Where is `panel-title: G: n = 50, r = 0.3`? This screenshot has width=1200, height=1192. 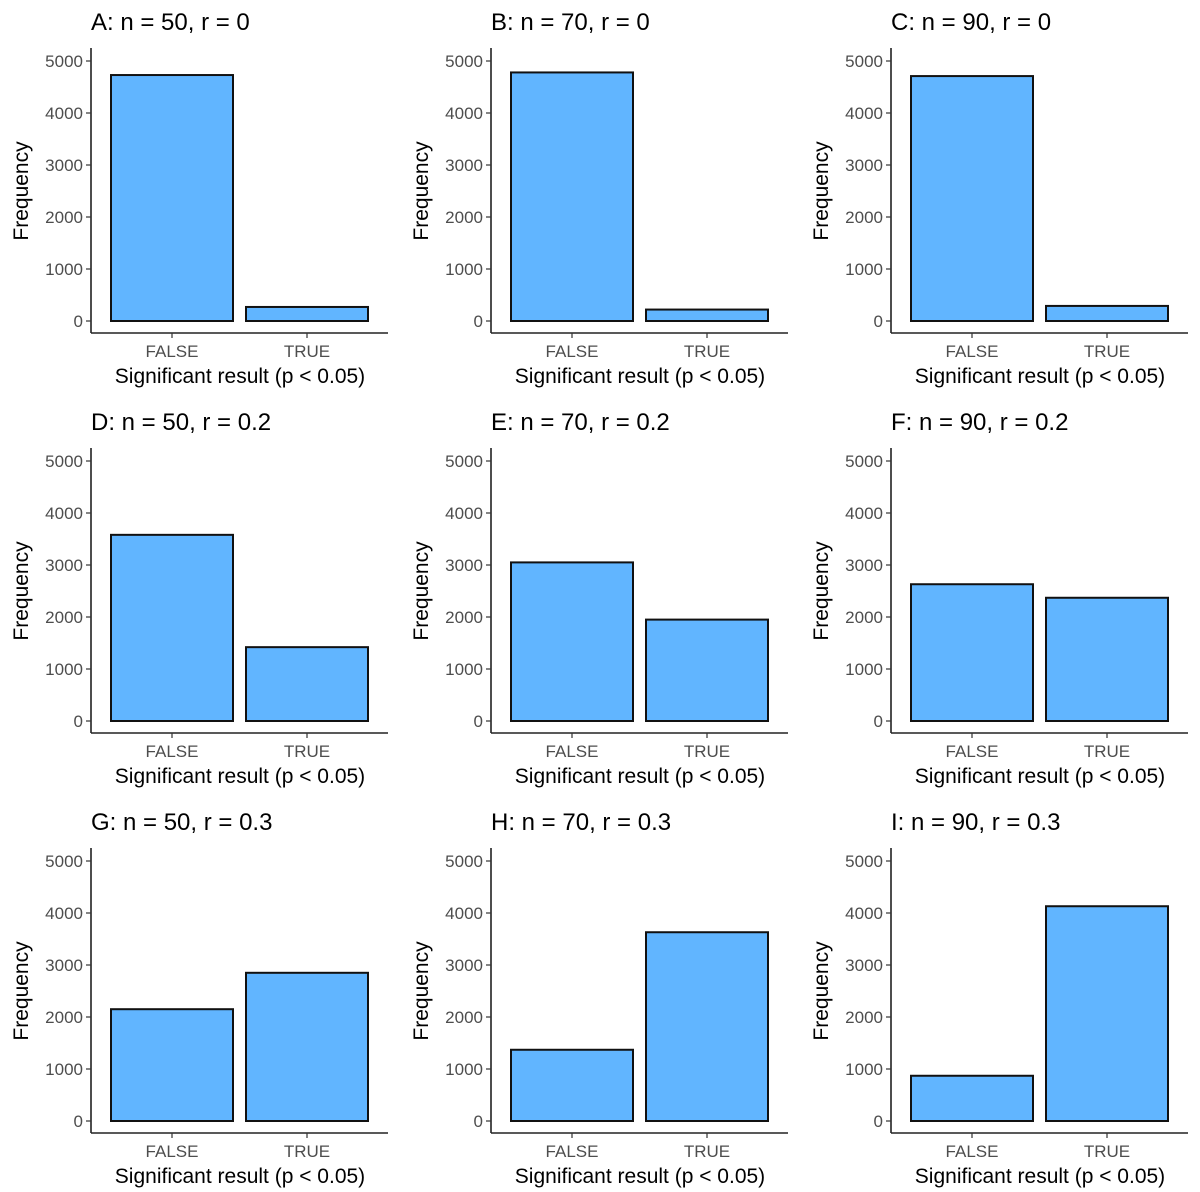
panel-title: G: n = 50, r = 0.3 is located at coordinates (181, 822).